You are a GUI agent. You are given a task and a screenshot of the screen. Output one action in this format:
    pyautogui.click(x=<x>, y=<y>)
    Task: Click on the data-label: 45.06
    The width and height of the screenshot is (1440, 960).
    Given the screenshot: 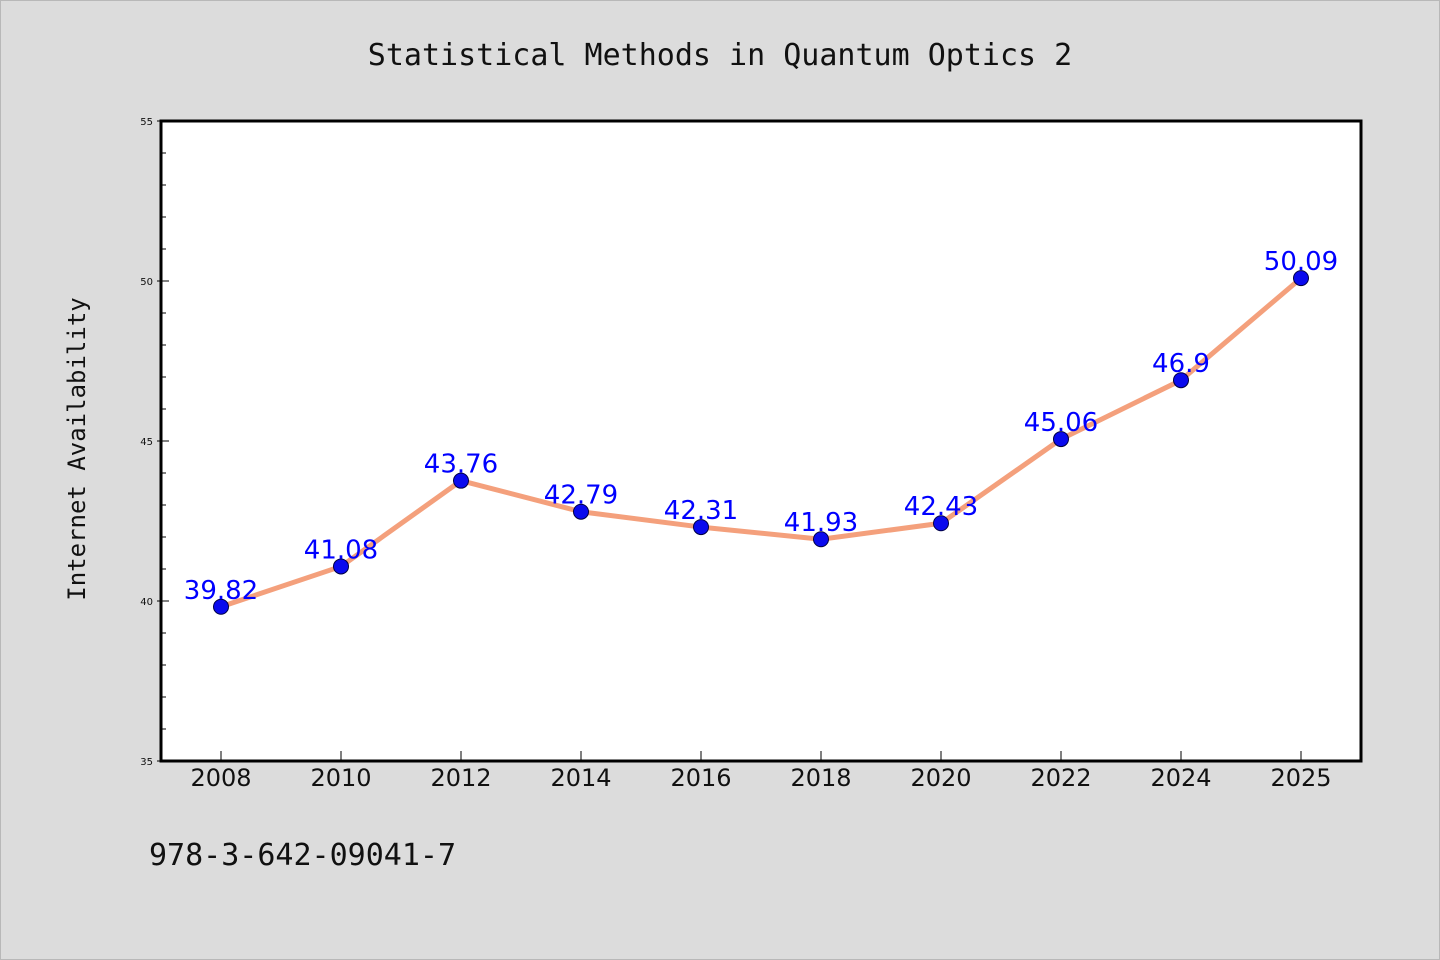 What is the action you would take?
    pyautogui.click(x=1061, y=423)
    